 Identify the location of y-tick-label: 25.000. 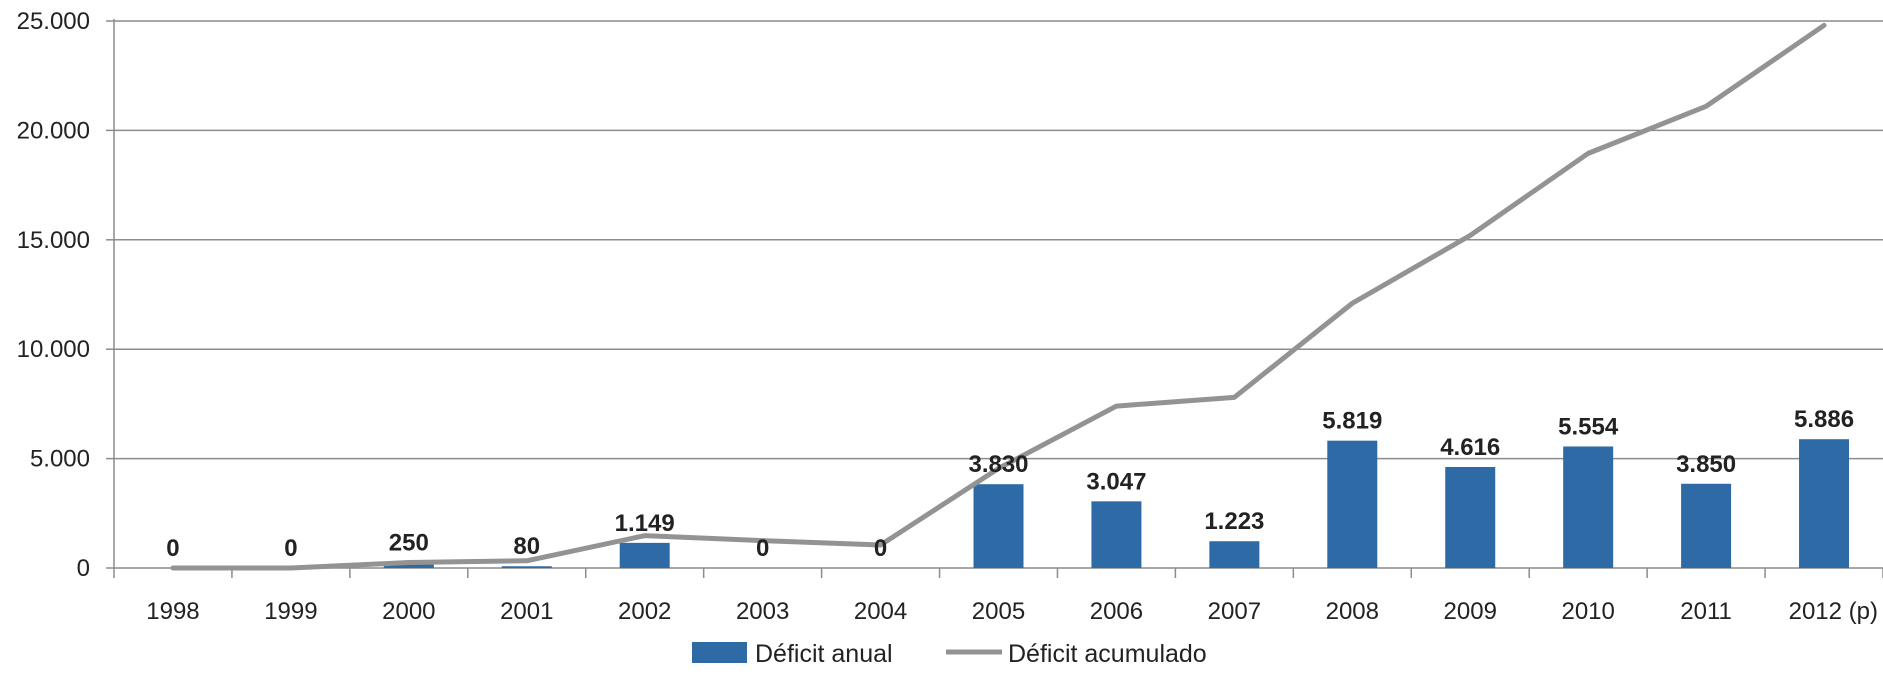
(53, 21).